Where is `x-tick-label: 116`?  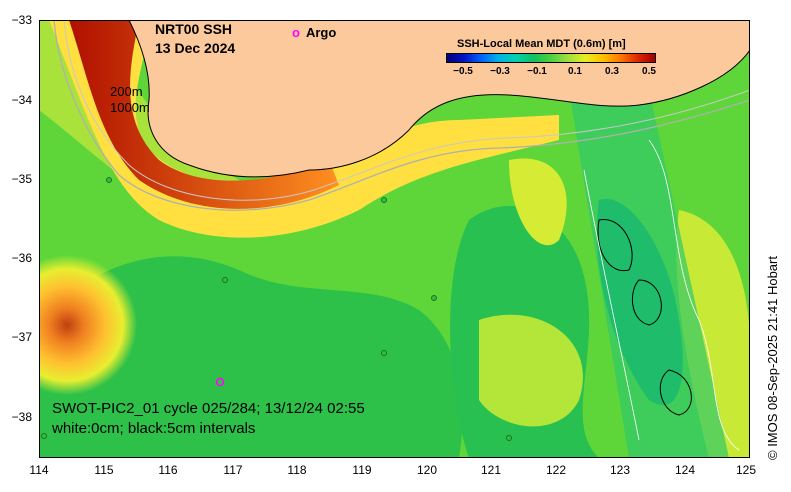 x-tick-label: 116 is located at coordinates (168, 470).